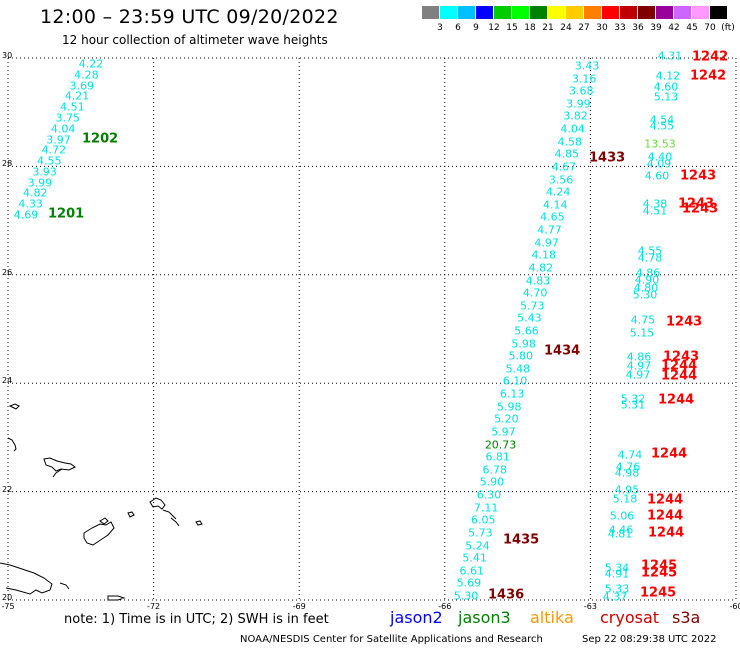  Describe the element at coordinates (512, 394) in the screenshot. I see `wave-height-value: 6.13` at that location.